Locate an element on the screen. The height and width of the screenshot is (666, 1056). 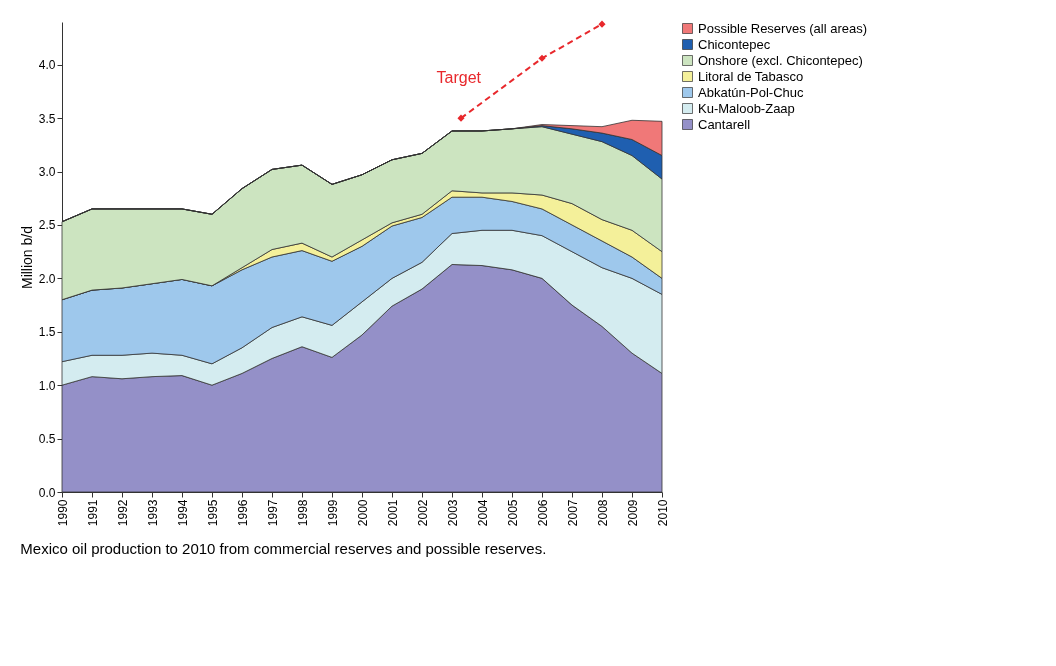
y-tick-label: 2.5 is located at coordinates (47, 225).